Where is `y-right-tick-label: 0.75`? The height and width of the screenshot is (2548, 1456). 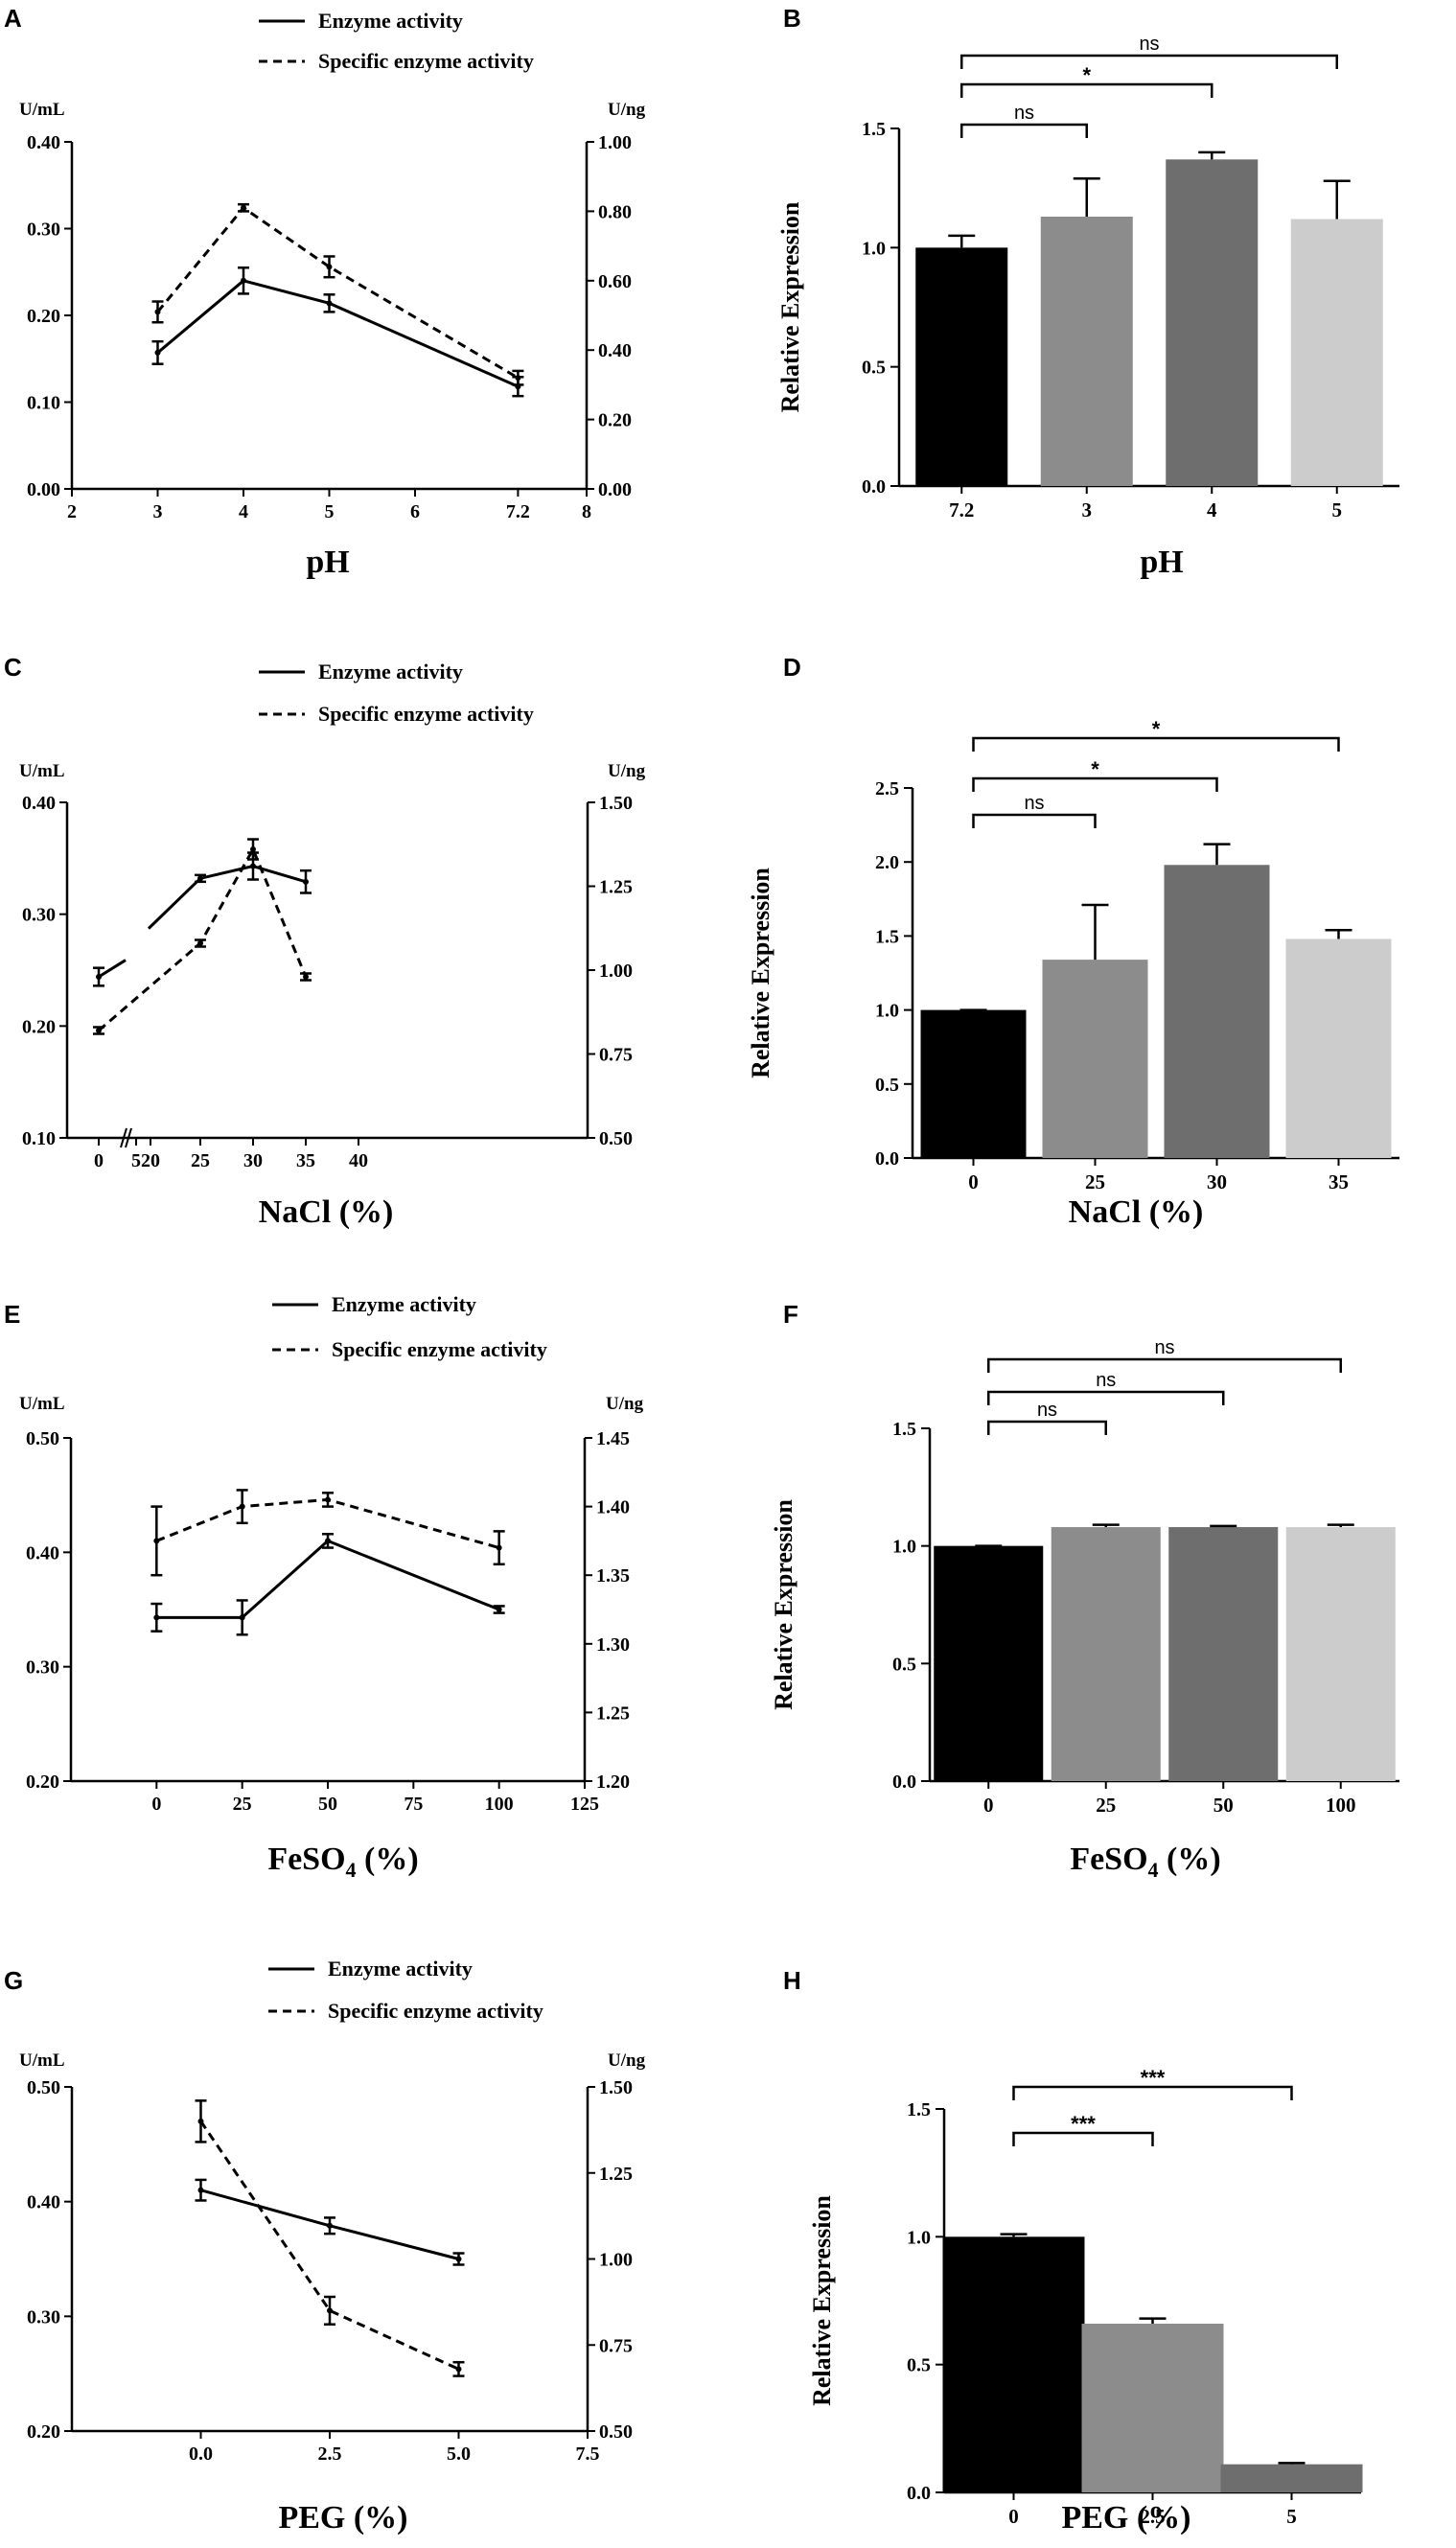
y-right-tick-label: 0.75 is located at coordinates (616, 2345).